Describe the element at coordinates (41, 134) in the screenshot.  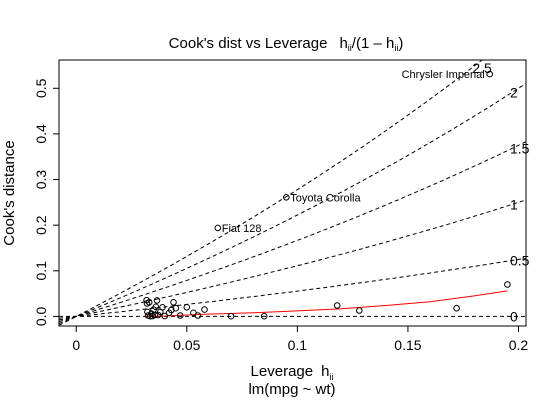
I see `y-tick-label-4: 0.4` at that location.